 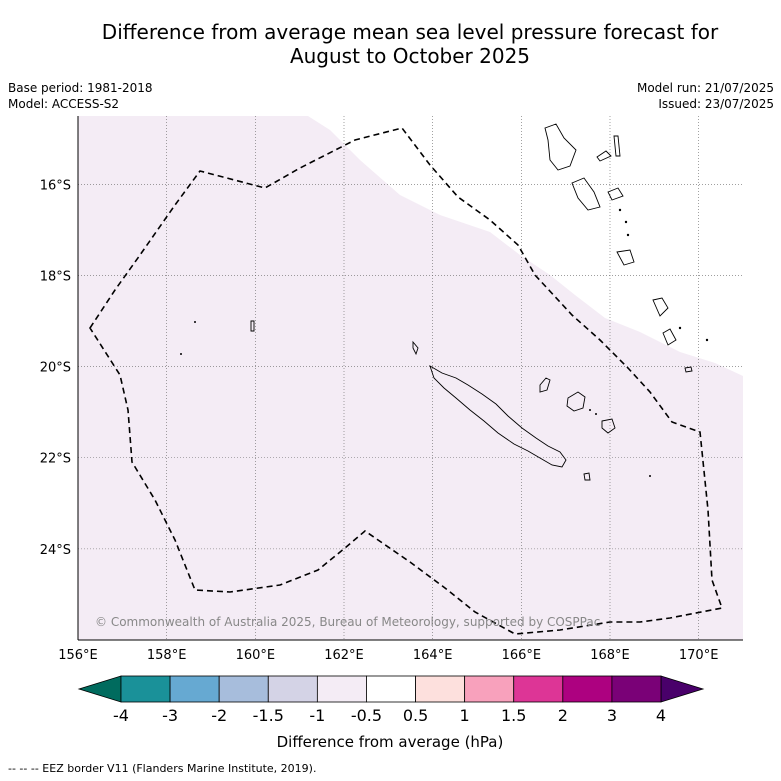 What do you see at coordinates (317, 715) in the screenshot?
I see `colorbar-tick-label: -1` at bounding box center [317, 715].